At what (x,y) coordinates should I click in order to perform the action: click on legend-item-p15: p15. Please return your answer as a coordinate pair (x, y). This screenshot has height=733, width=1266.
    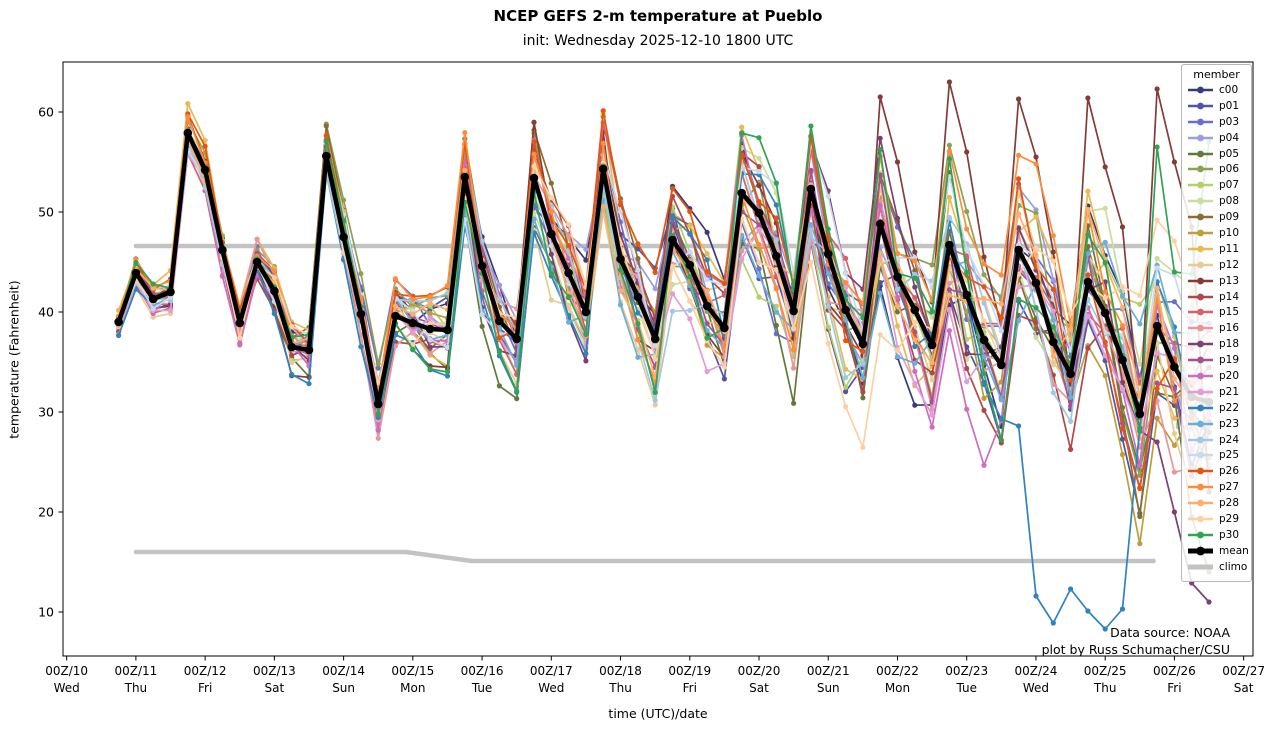
    Looking at the image, I should click on (1216, 312).